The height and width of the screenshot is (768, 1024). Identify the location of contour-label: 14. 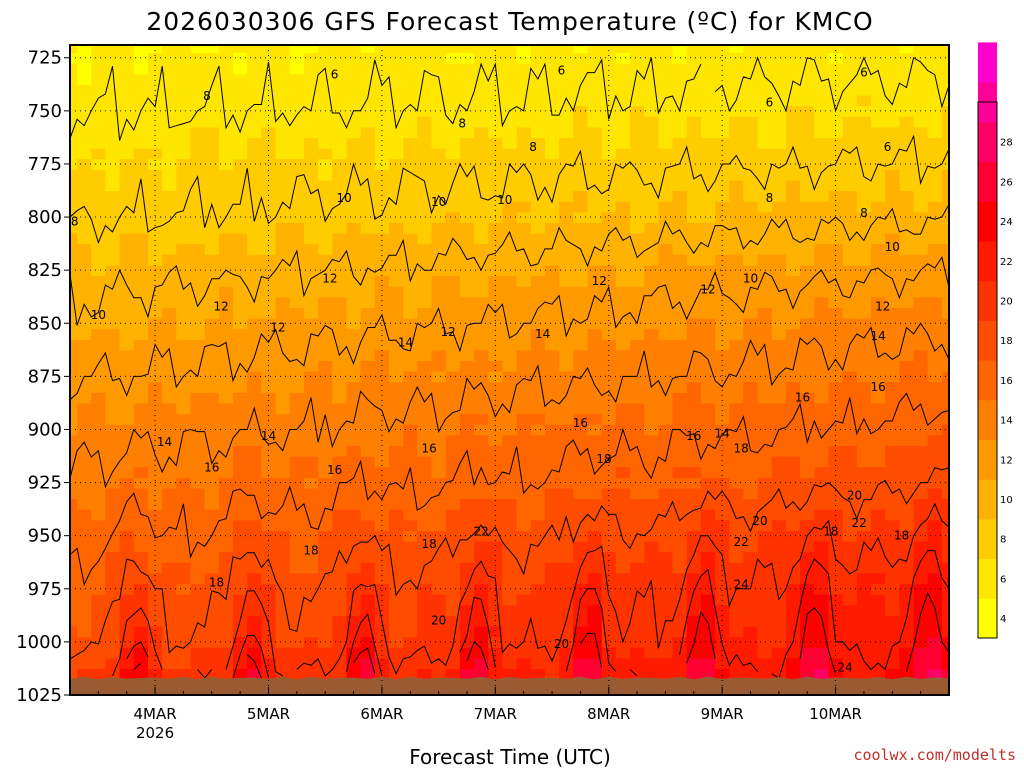
(722, 434).